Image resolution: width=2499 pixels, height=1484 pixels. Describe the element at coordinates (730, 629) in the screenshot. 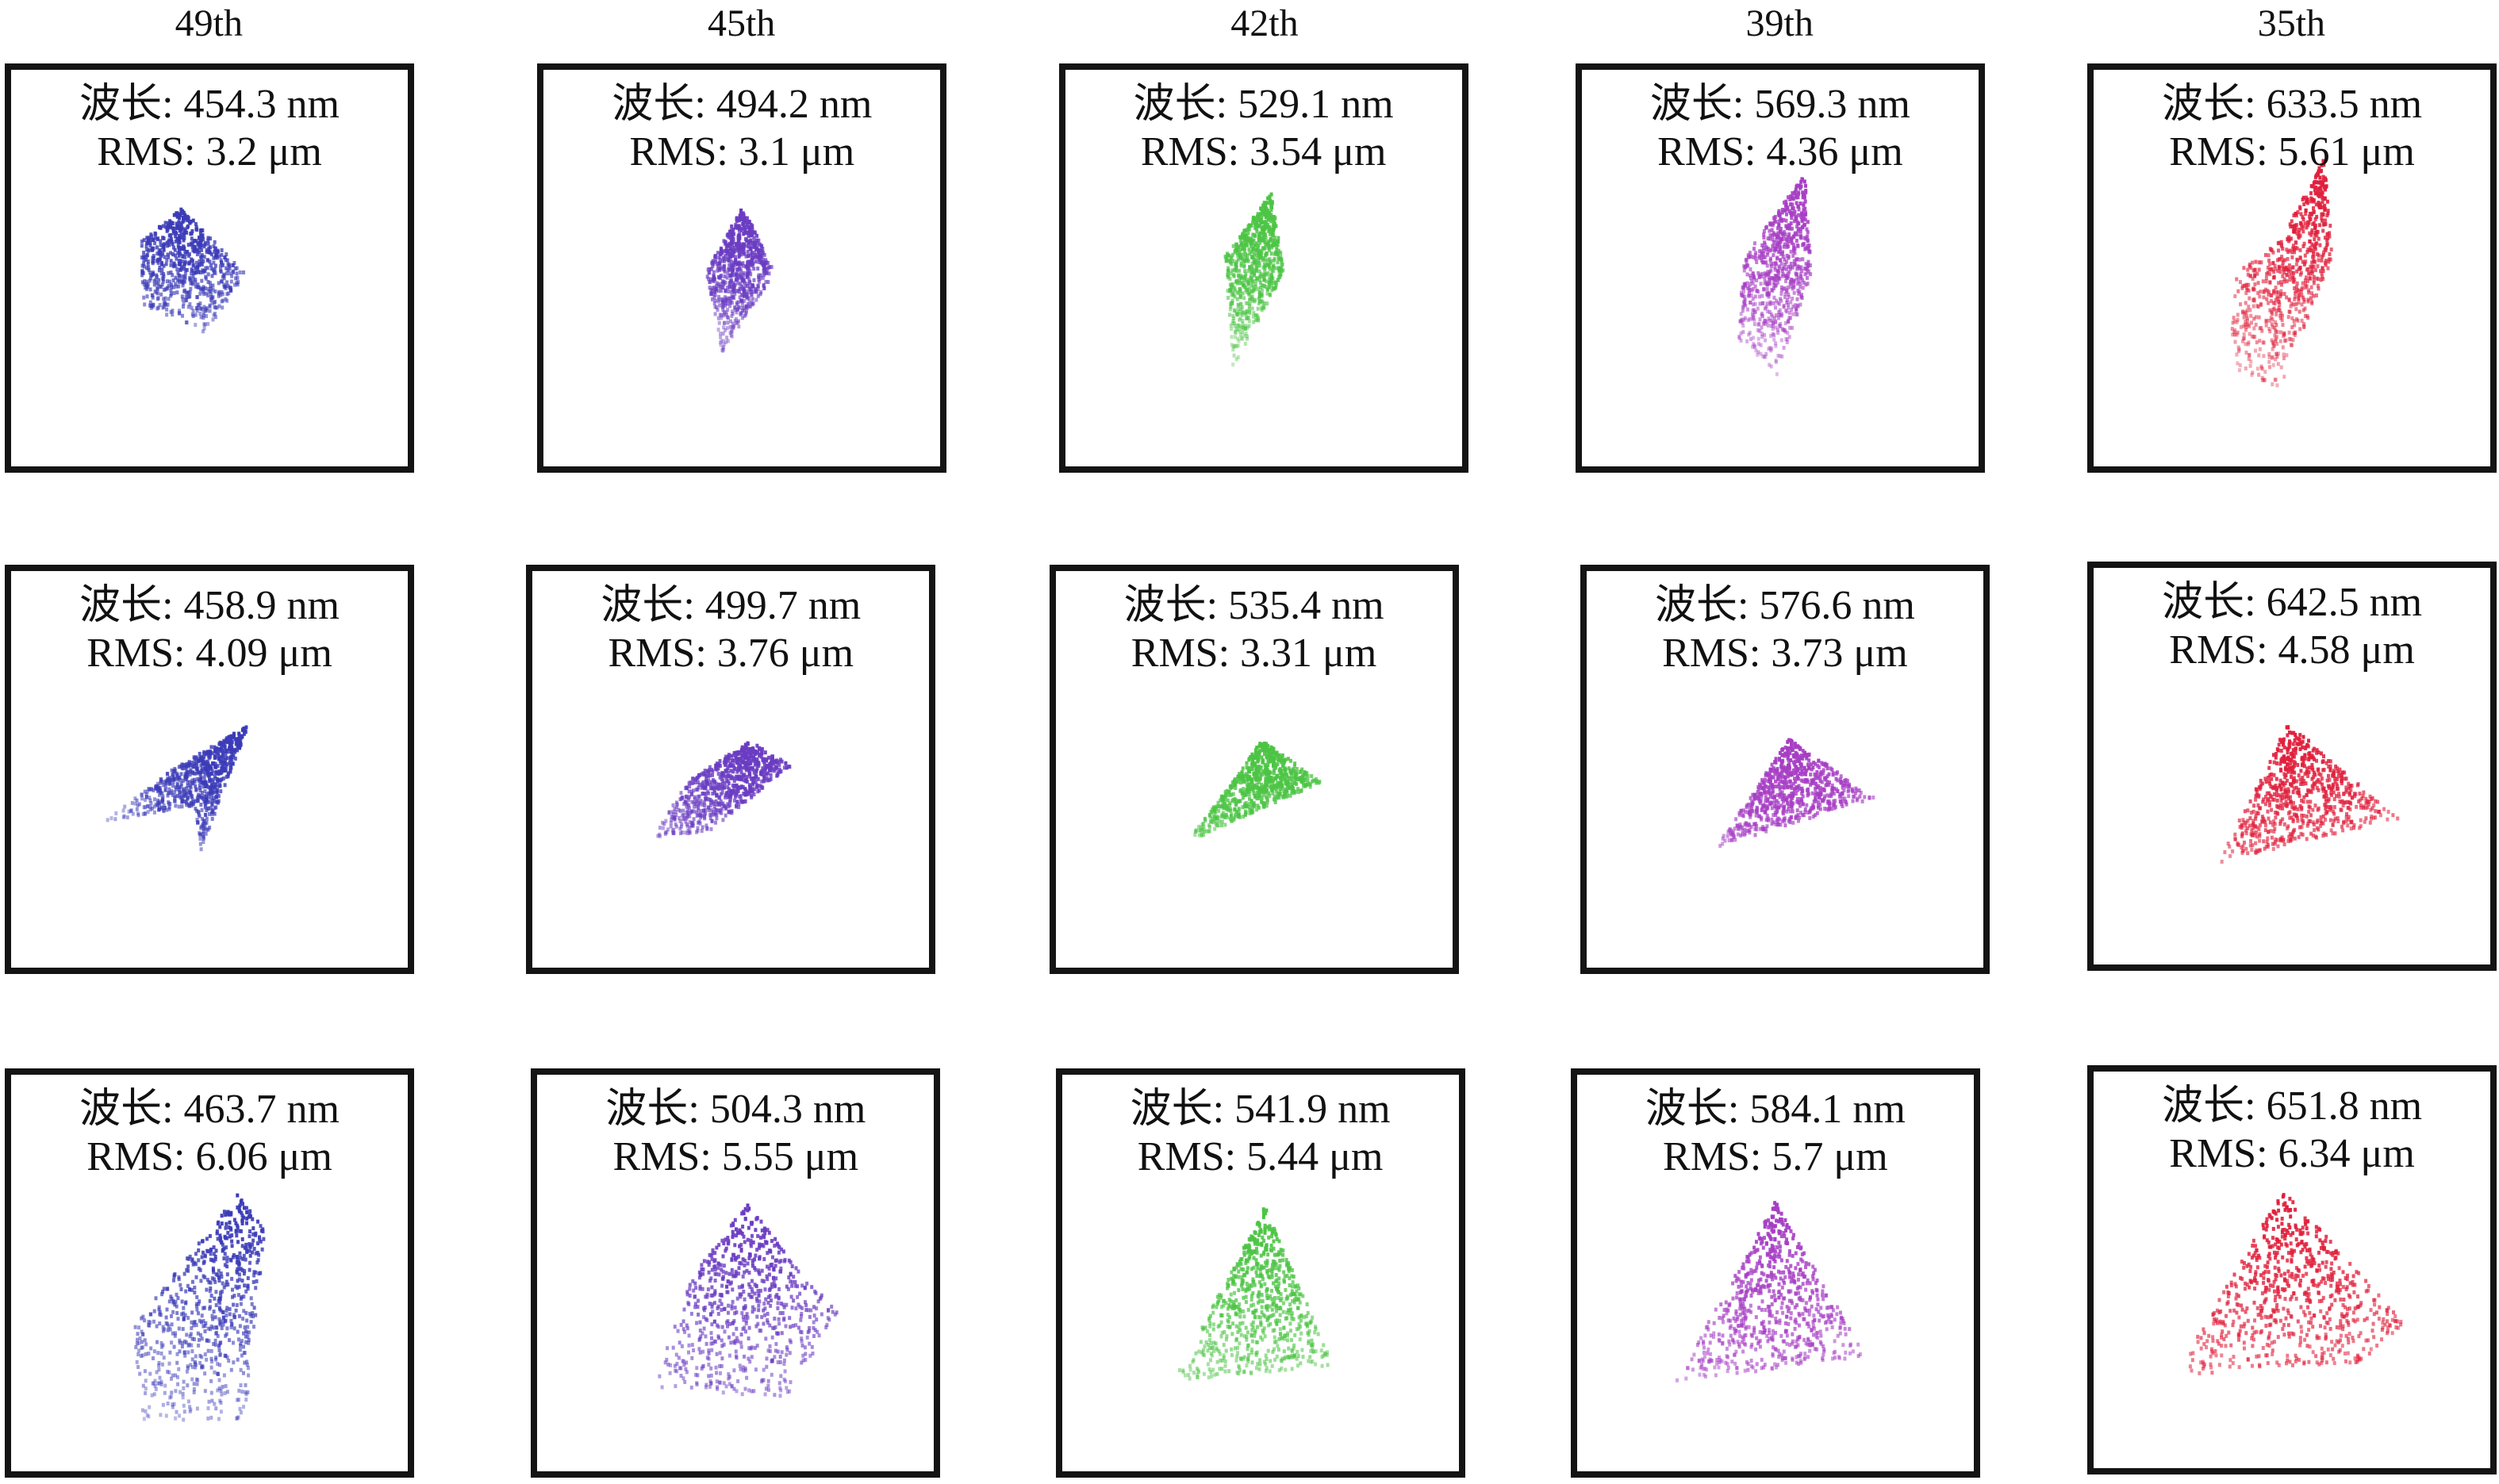

I see `panel-label: 波长: 499.7 nm RMS: 3.76 μm` at that location.